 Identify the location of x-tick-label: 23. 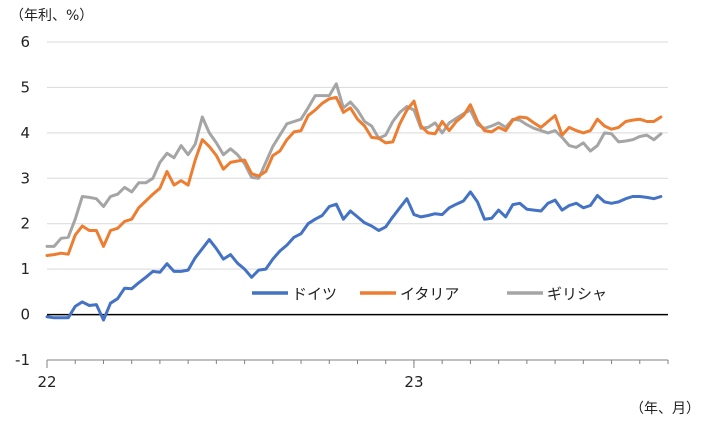
(413, 382).